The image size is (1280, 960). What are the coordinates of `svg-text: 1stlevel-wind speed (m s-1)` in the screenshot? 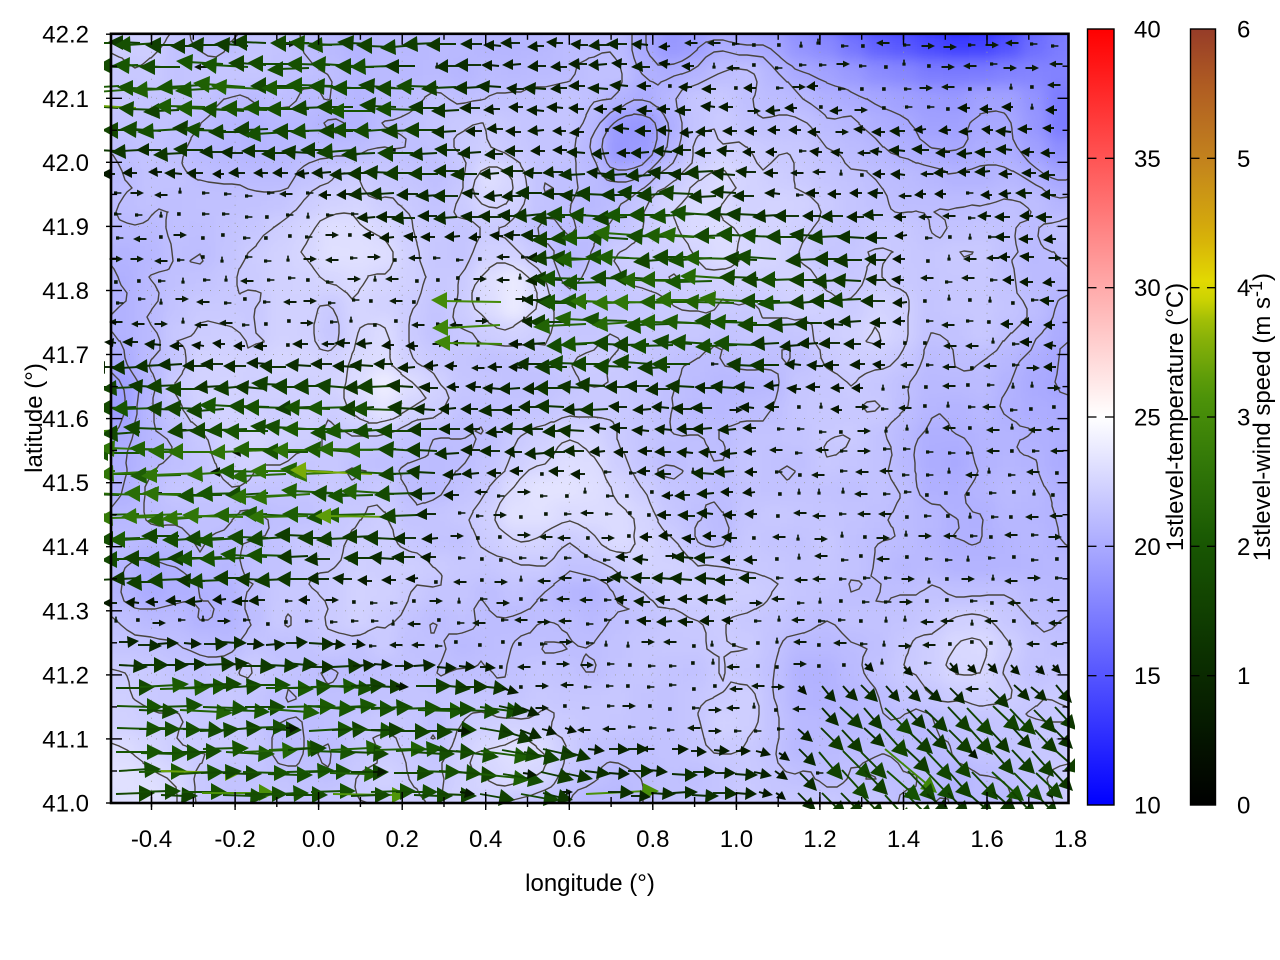 It's located at (1261, 417).